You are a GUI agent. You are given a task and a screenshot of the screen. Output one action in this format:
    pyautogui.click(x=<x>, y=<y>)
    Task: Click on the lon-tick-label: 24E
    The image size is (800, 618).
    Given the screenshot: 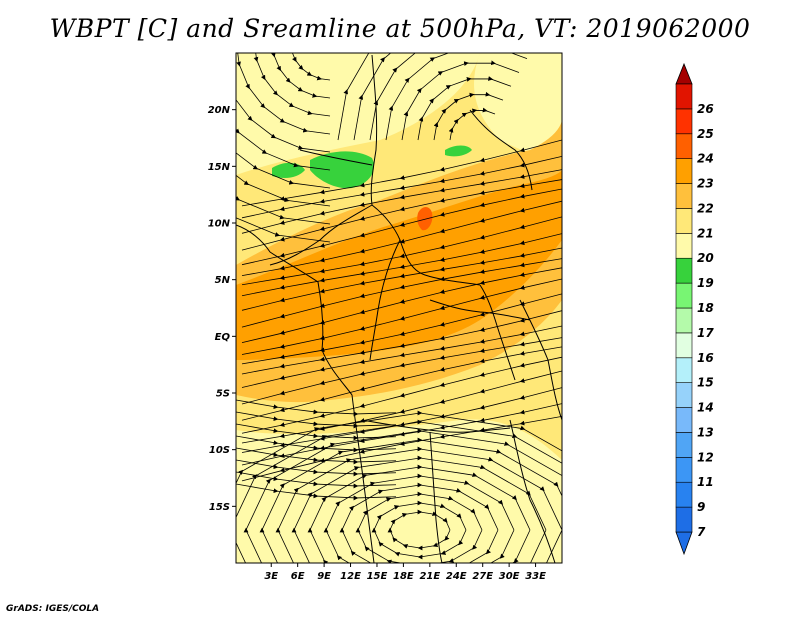 What is the action you would take?
    pyautogui.click(x=456, y=576)
    